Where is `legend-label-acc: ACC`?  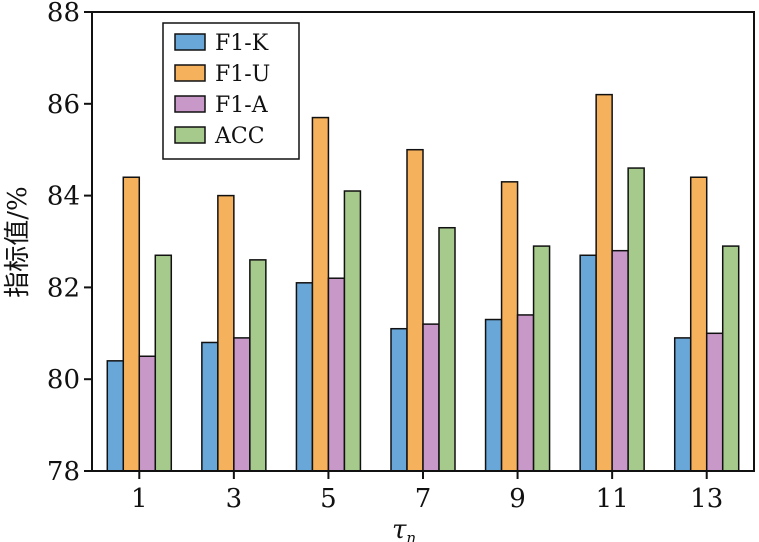 legend-label-acc: ACC is located at coordinates (239, 136).